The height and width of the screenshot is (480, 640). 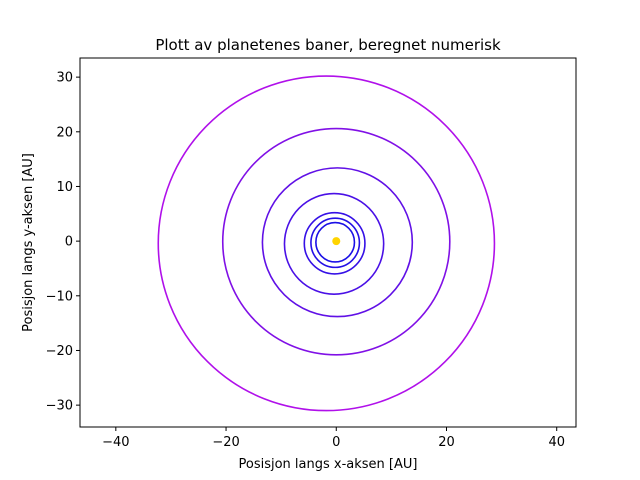 What do you see at coordinates (446, 442) in the screenshot?
I see `x-tick-label: 20` at bounding box center [446, 442].